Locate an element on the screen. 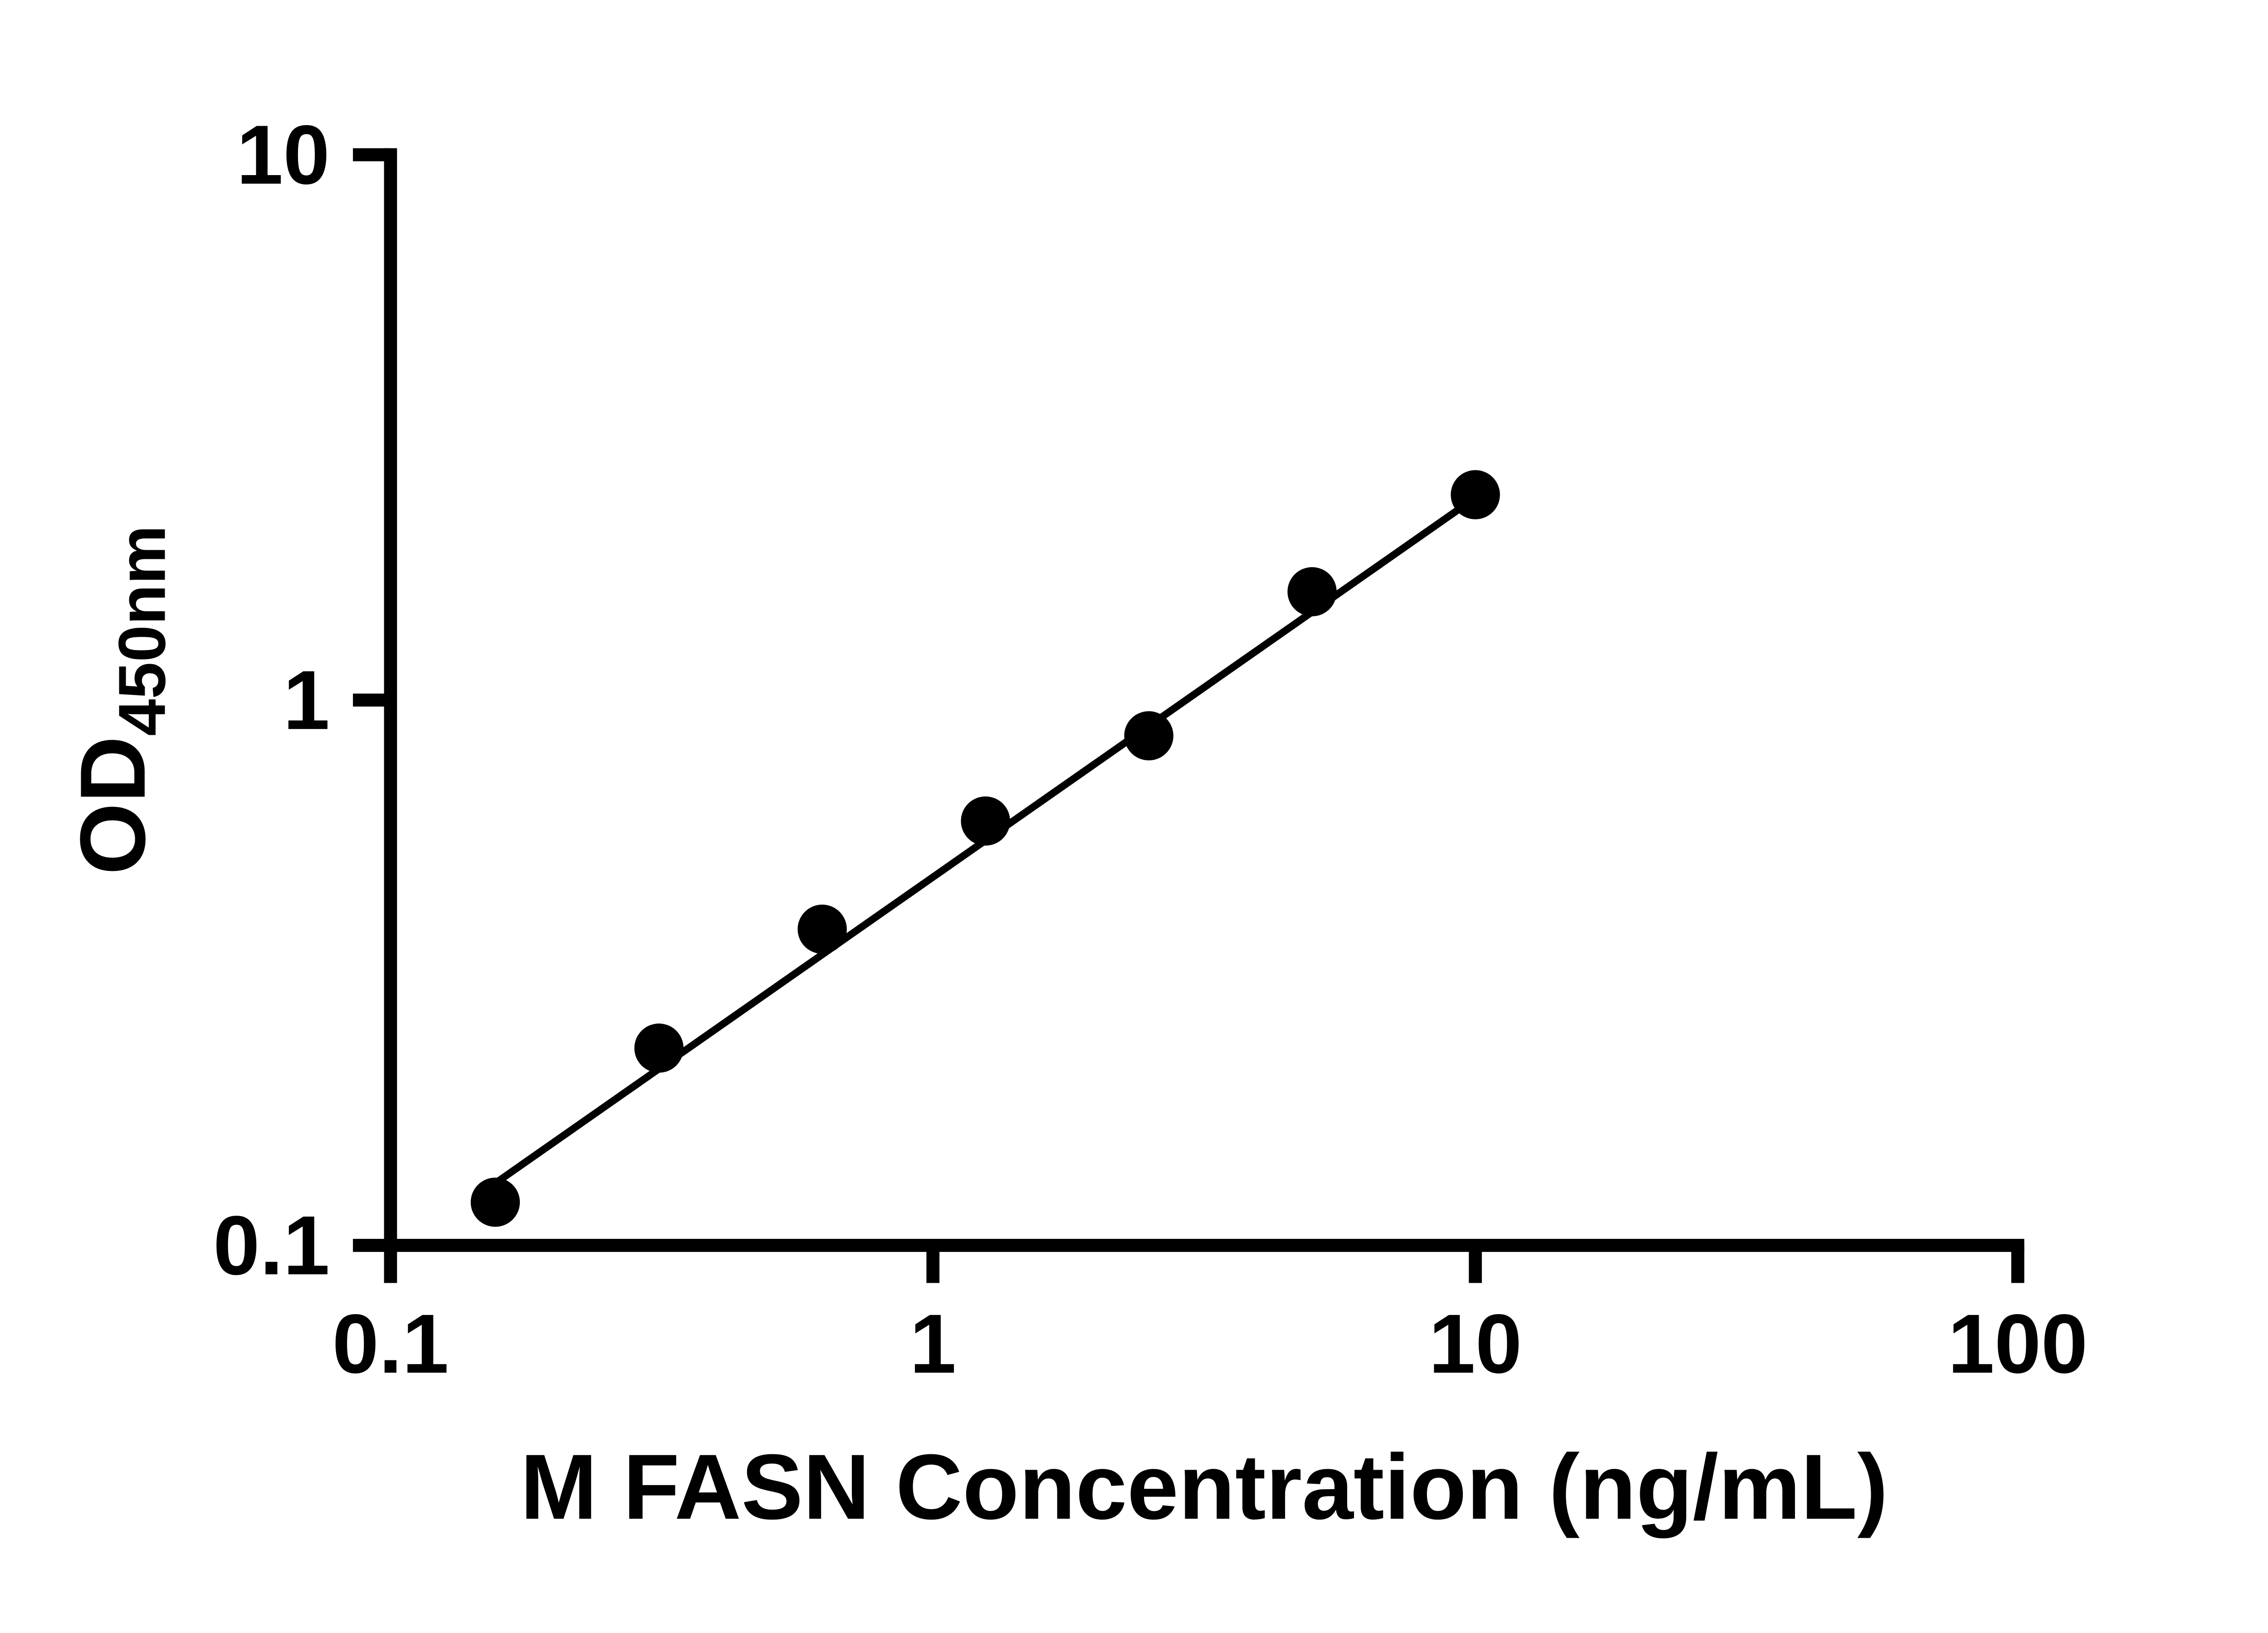 The height and width of the screenshot is (1633, 2268). y-axis-title-subscript: 450nm is located at coordinates (143, 630).